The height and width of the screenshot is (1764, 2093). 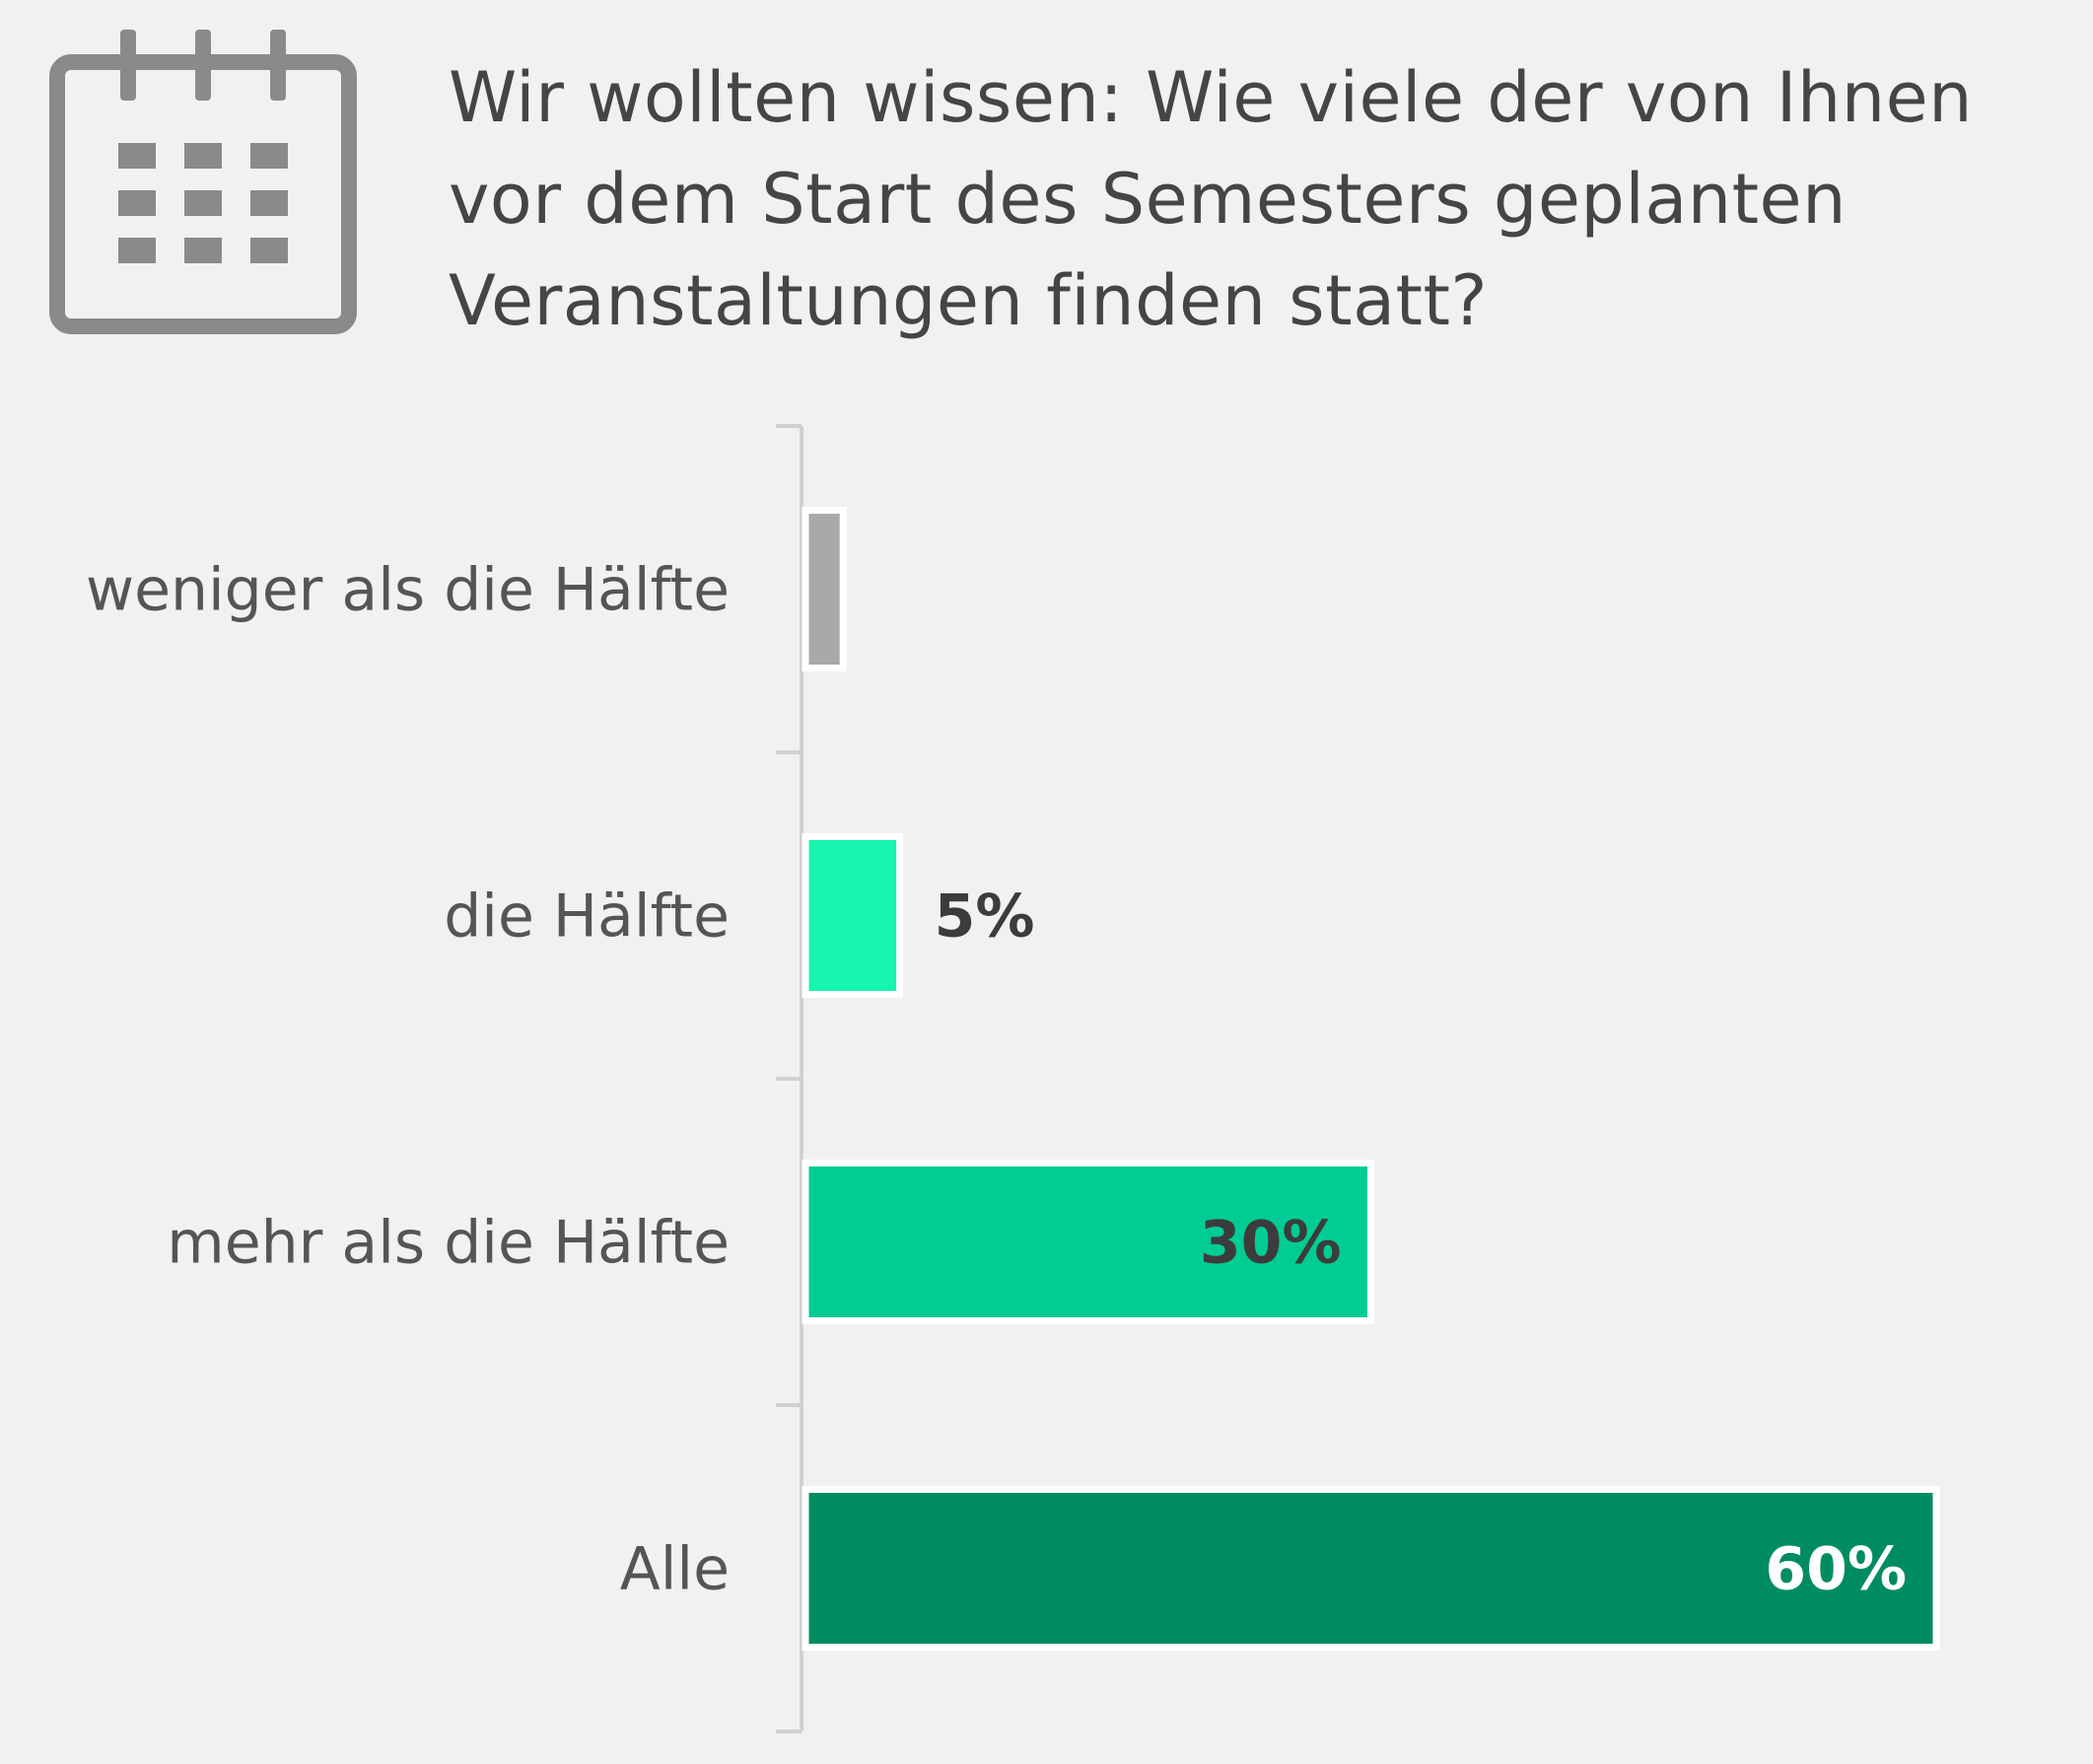 What do you see at coordinates (675, 1570) in the screenshot?
I see `category-label: Alle` at bounding box center [675, 1570].